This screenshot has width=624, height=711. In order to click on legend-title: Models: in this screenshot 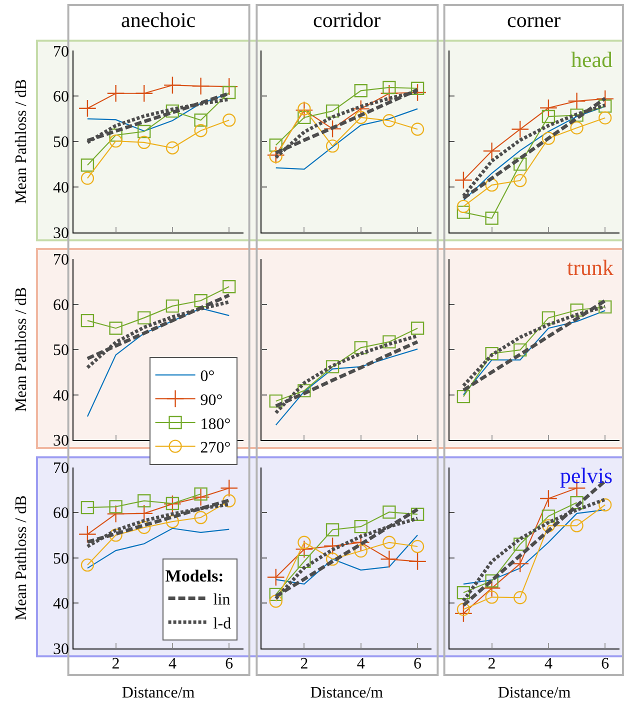, I will do `click(194, 576)`.